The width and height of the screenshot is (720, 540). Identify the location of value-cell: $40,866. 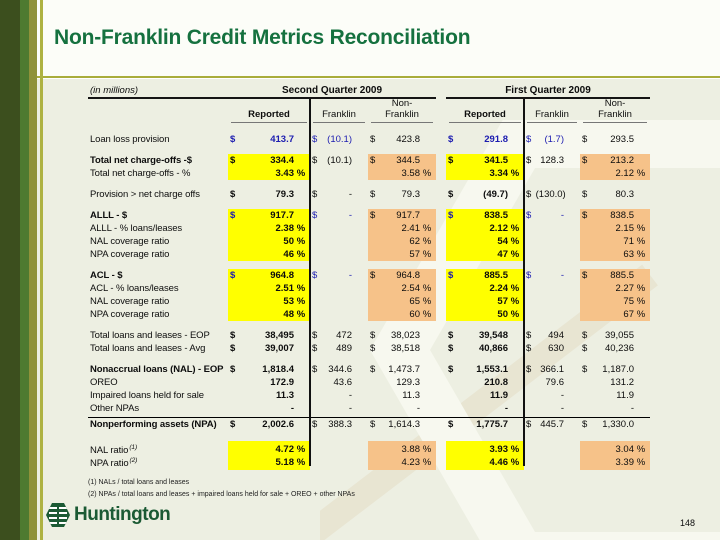
(478, 348).